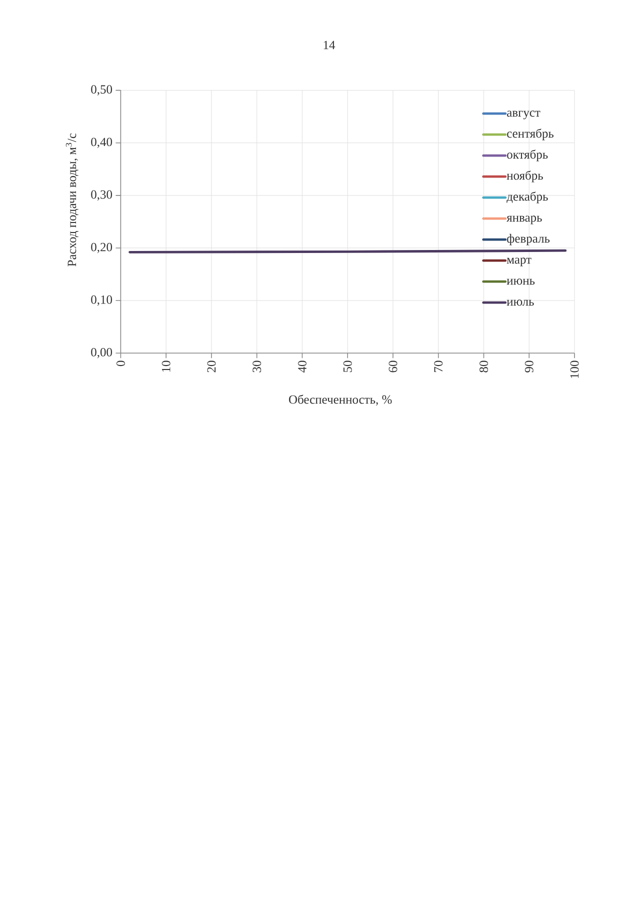  What do you see at coordinates (527, 198) in the screenshot?
I see `legend-label: декабрь` at bounding box center [527, 198].